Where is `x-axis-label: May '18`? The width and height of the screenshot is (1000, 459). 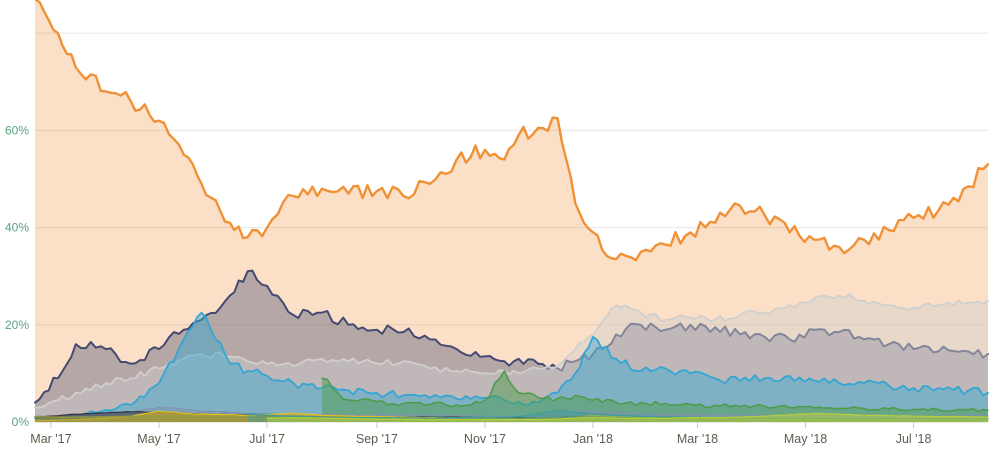
x-axis-label: May '18 is located at coordinates (805, 439).